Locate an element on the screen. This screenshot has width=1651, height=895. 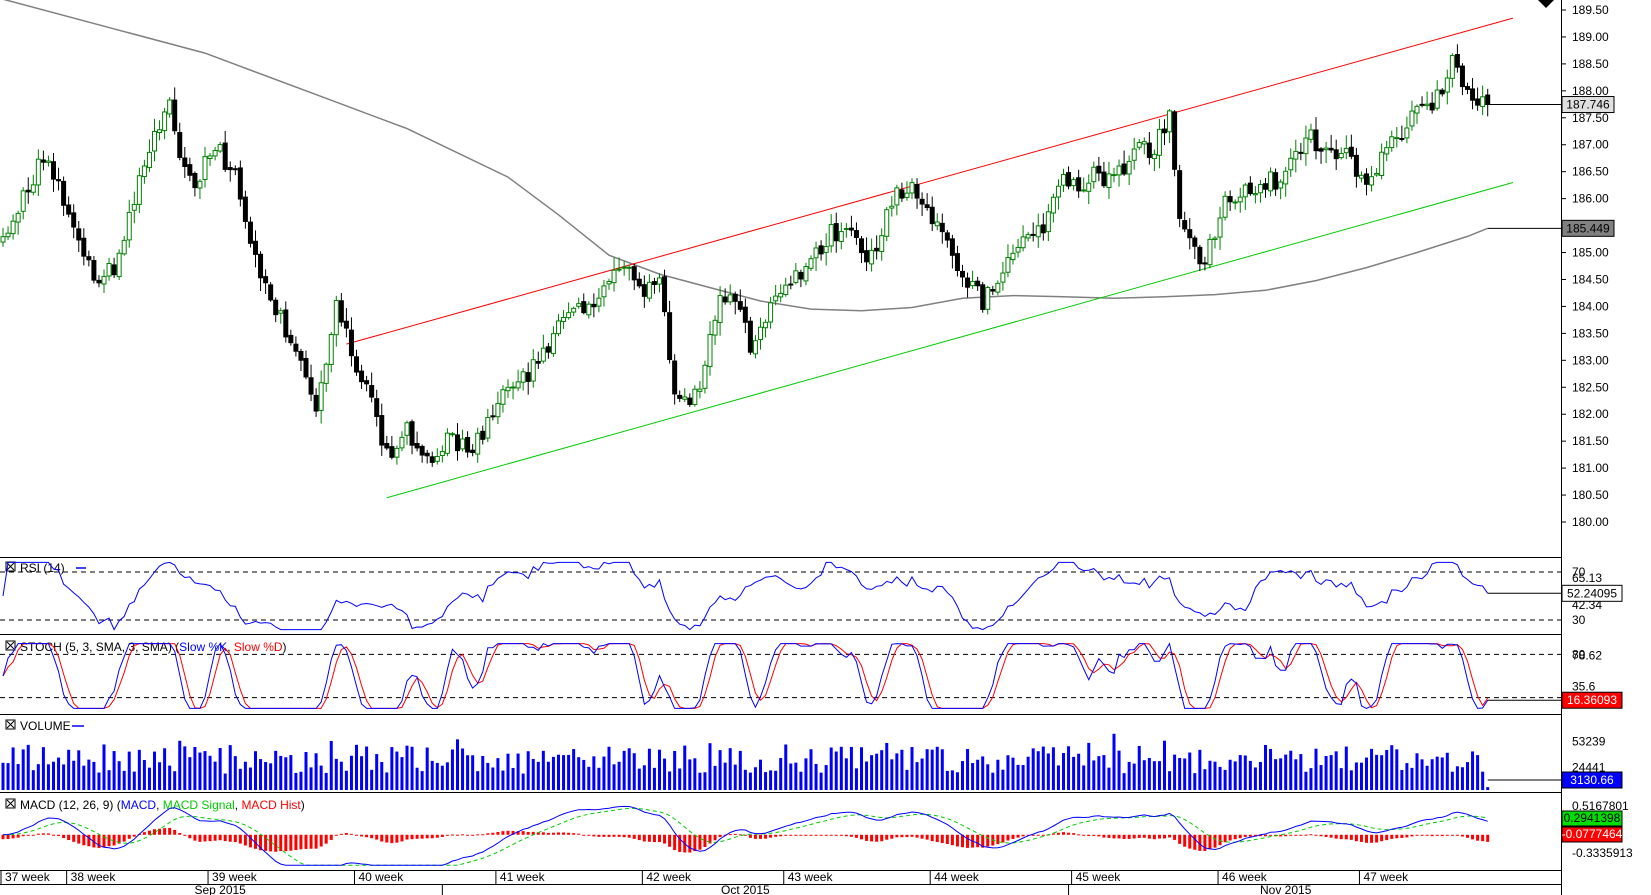
scroll-arrow-icon is located at coordinates (1546, 4).